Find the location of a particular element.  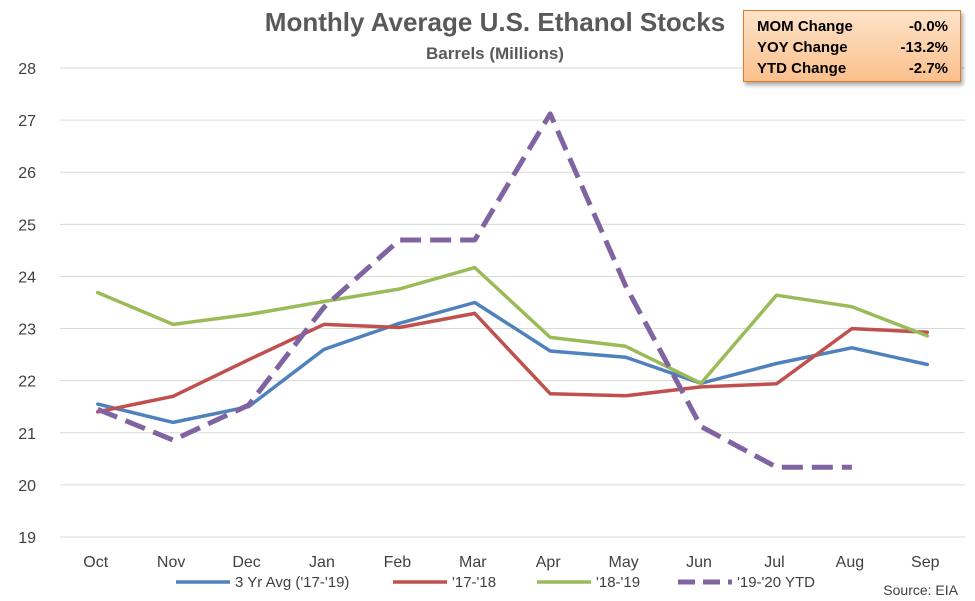

y-tick-label: 27 is located at coordinates (27, 121).